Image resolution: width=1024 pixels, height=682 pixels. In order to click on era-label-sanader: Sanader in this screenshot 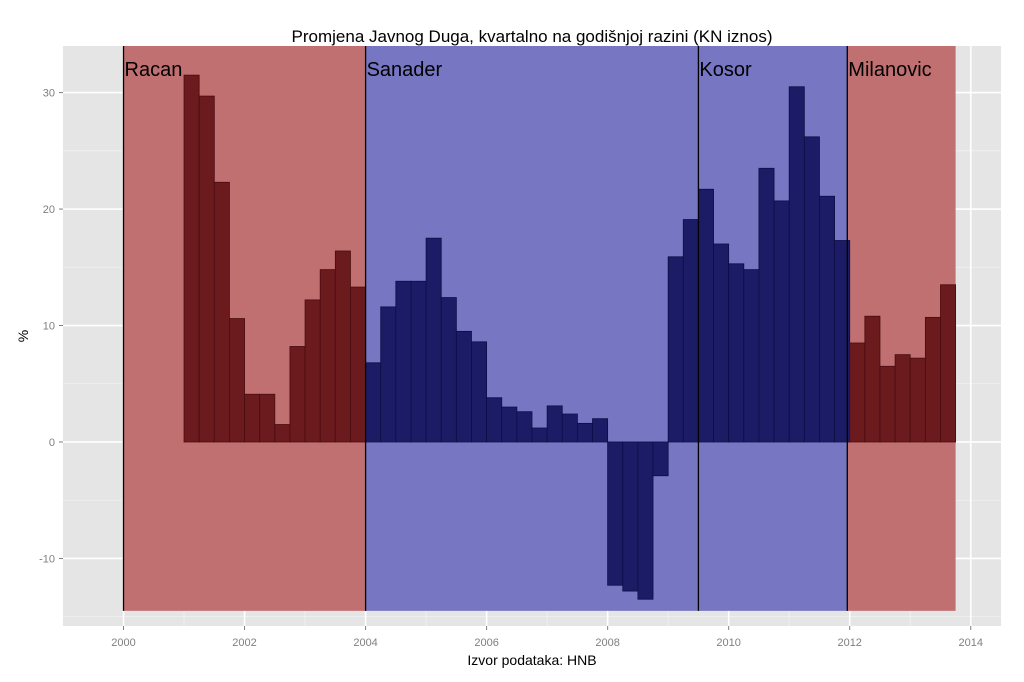, I will do `click(405, 70)`.